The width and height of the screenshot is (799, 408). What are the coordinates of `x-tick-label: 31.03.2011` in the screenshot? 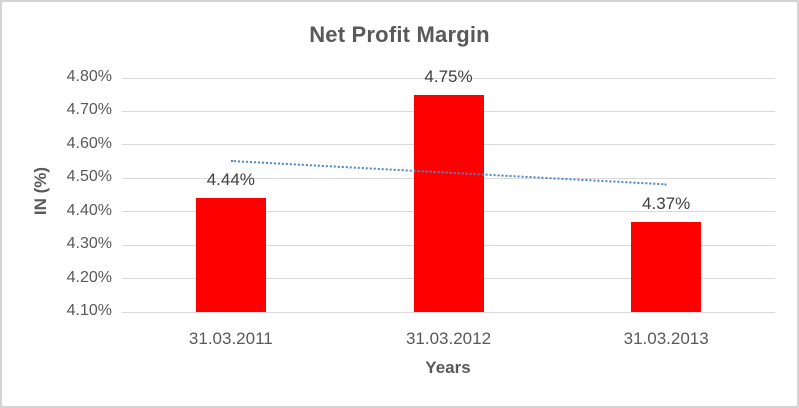 It's located at (230, 338).